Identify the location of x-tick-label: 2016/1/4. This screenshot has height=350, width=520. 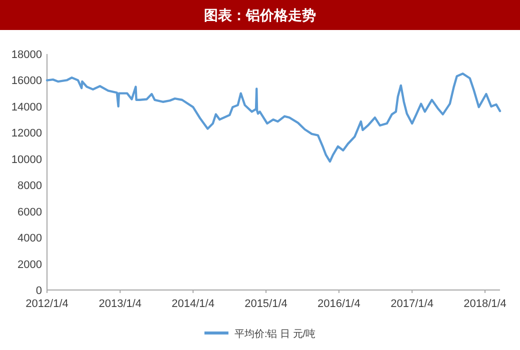
(339, 304).